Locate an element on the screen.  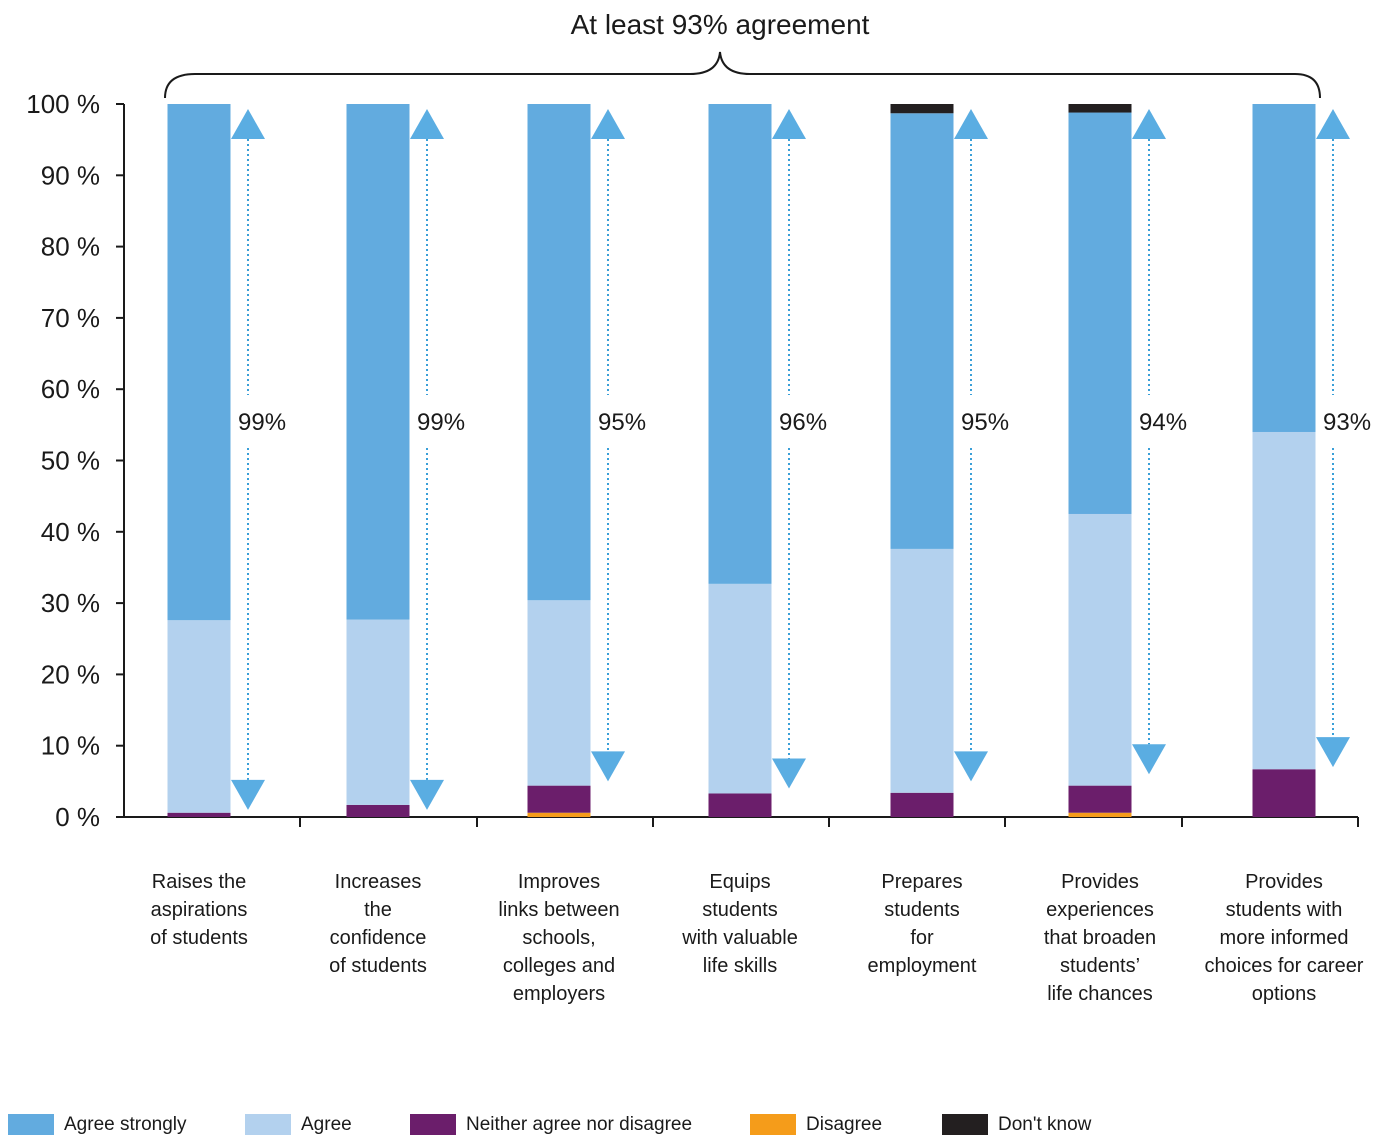
legend-label: Agree is located at coordinates (326, 1124).